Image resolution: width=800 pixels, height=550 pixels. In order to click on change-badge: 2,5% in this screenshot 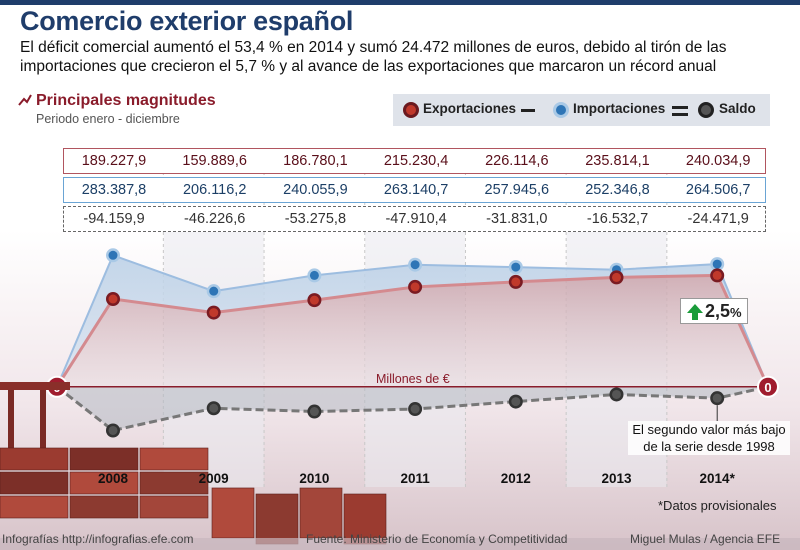, I will do `click(714, 311)`.